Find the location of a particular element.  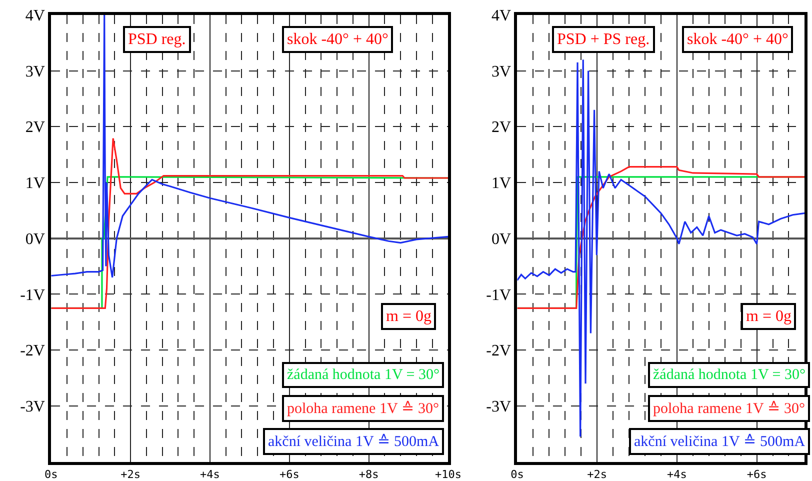

x-tick-label: +10s is located at coordinates (448, 474).